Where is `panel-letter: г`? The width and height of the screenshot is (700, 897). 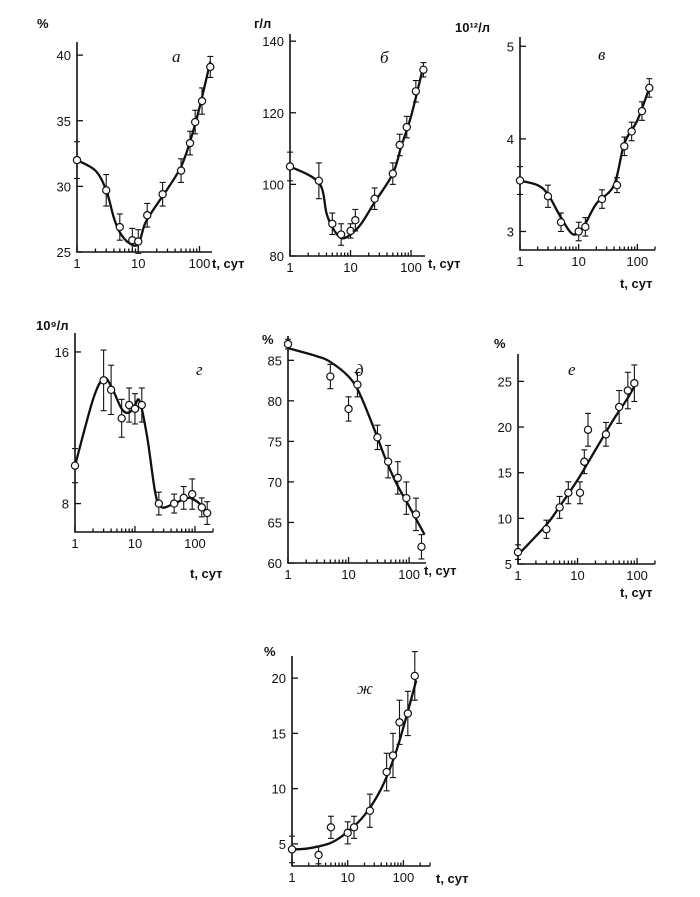 panel-letter: г is located at coordinates (199, 369).